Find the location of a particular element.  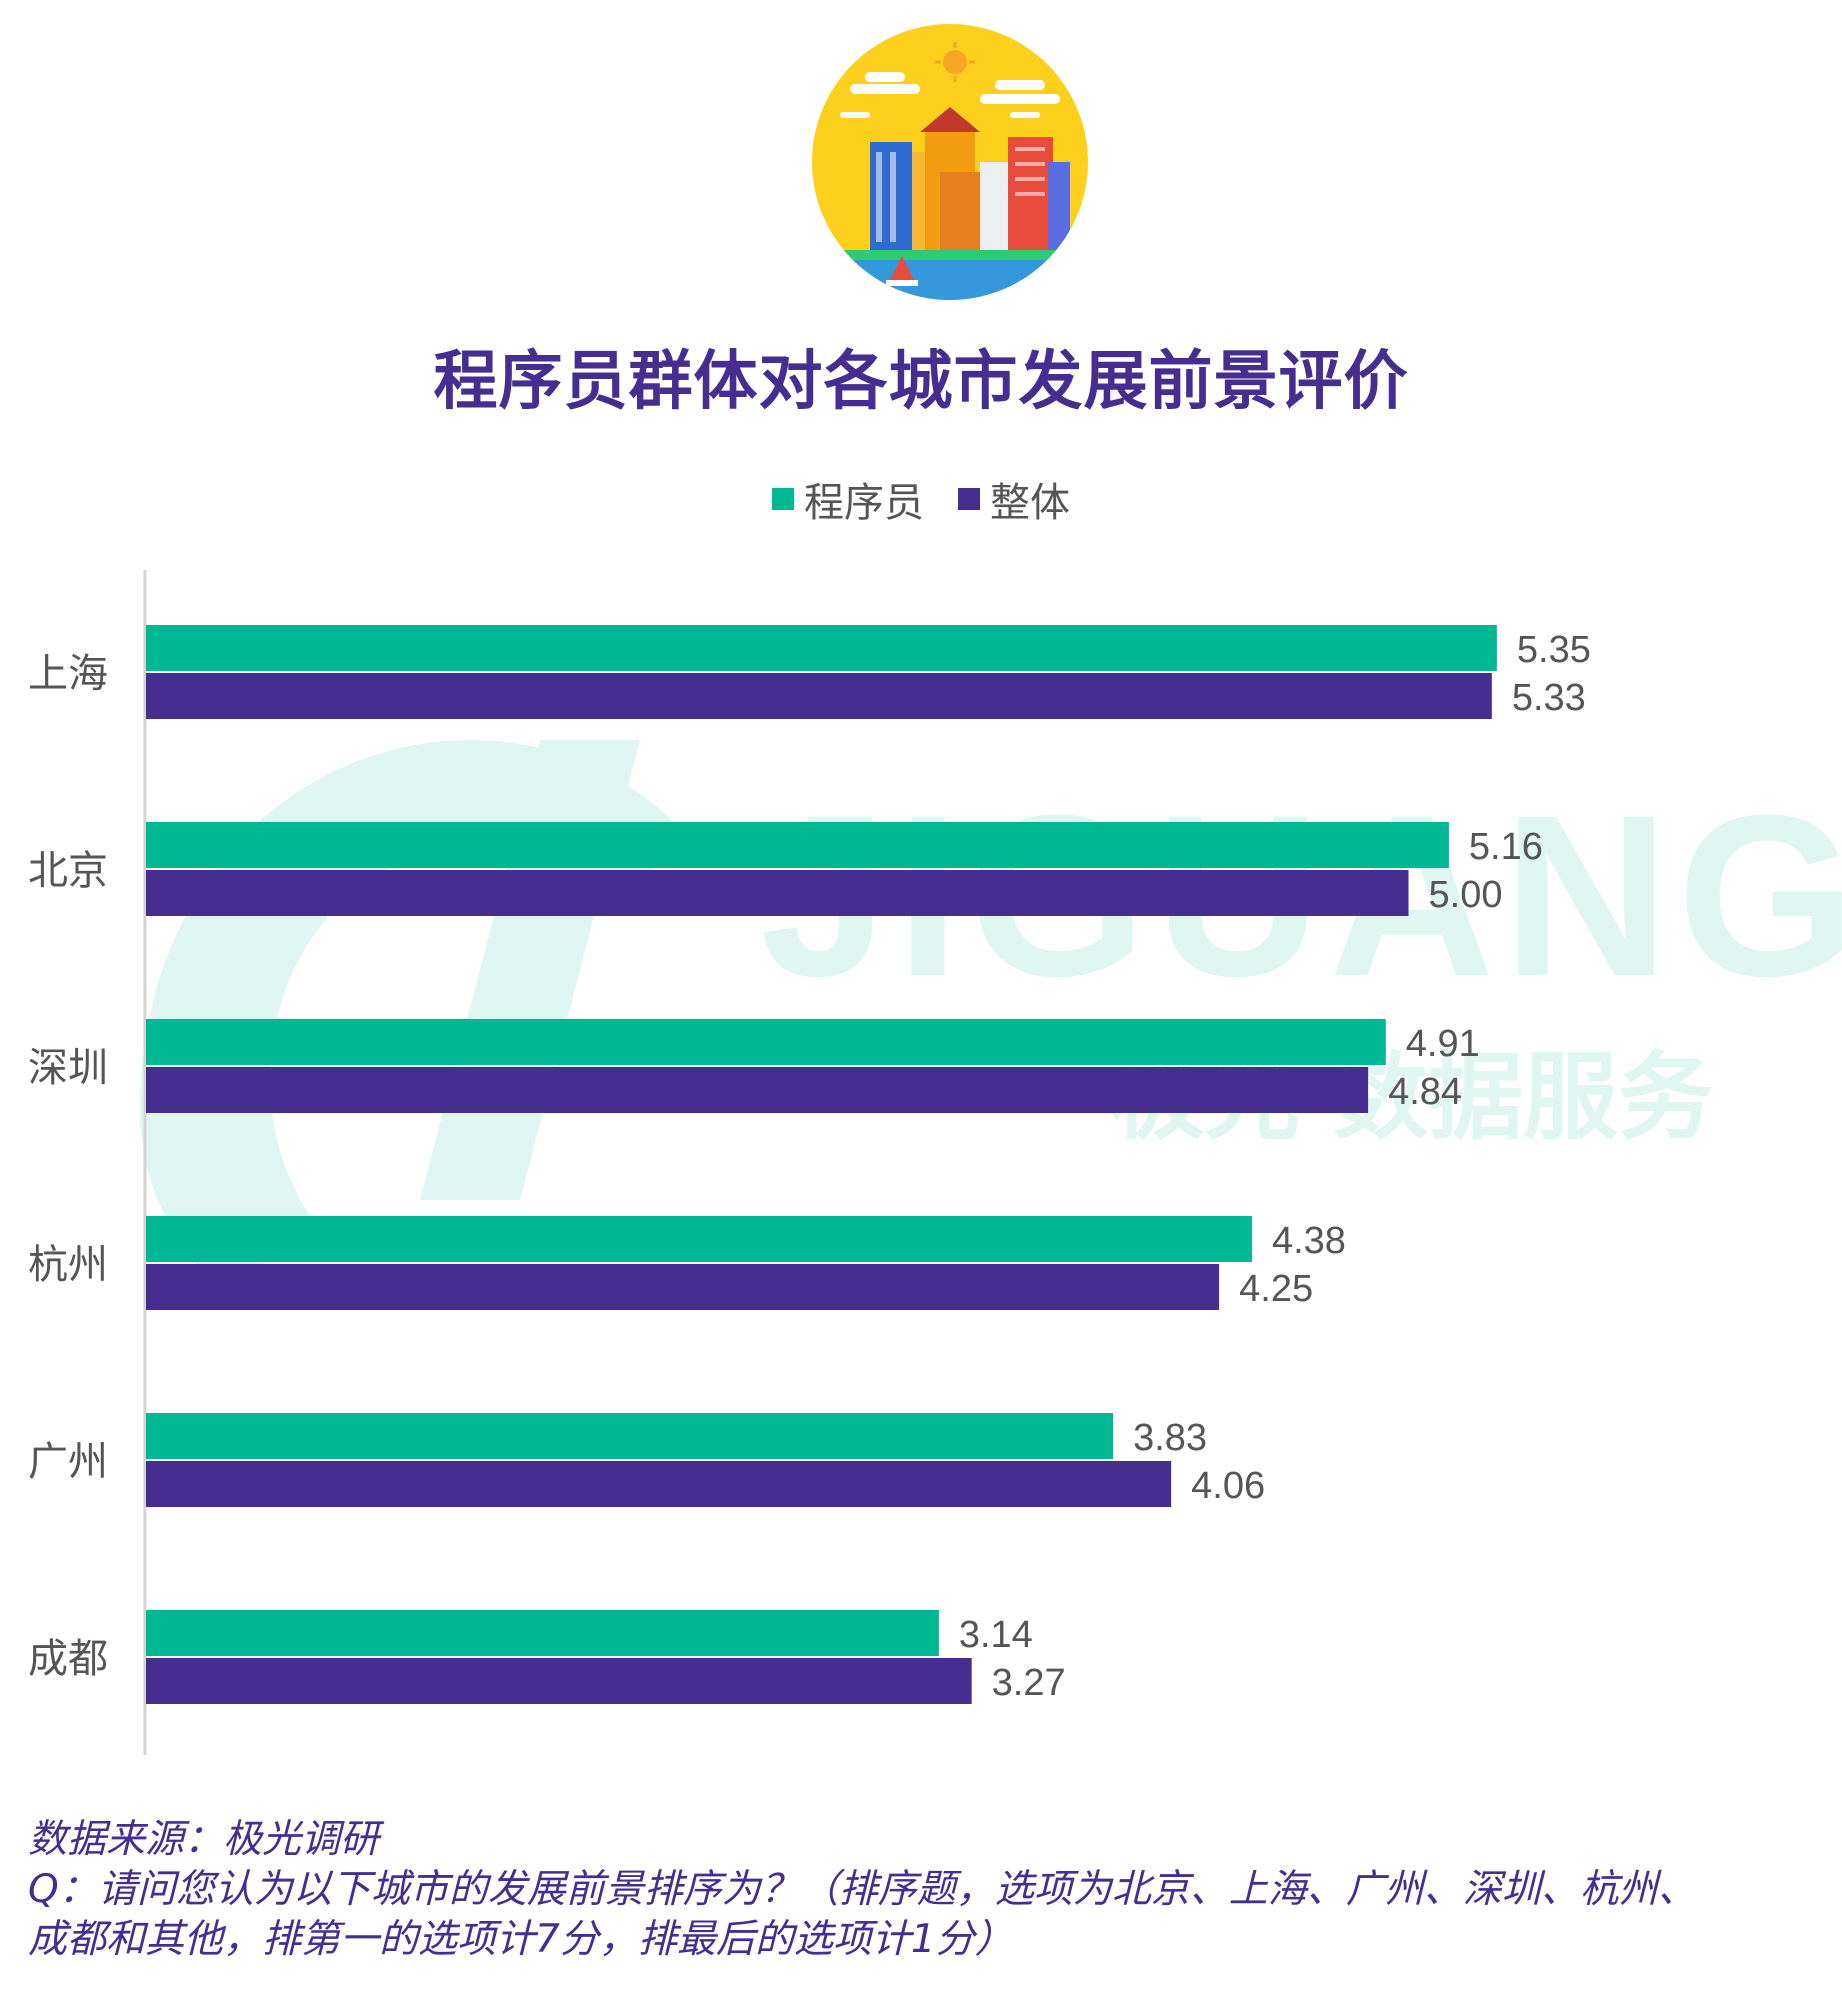

data-source: 数据来源：极光调研 is located at coordinates (204, 1839).